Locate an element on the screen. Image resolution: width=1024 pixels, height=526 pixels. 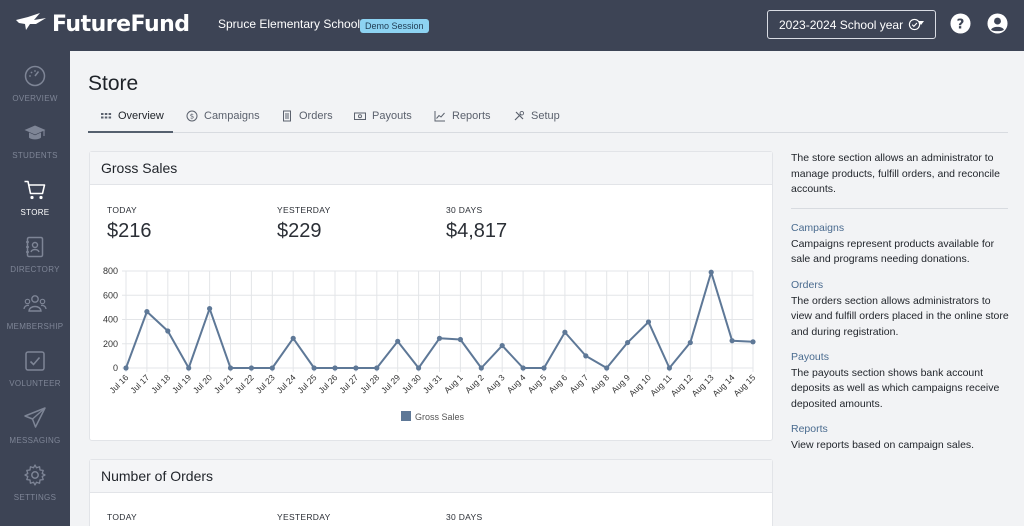
info-heading-payouts: Payouts is located at coordinates (810, 357).